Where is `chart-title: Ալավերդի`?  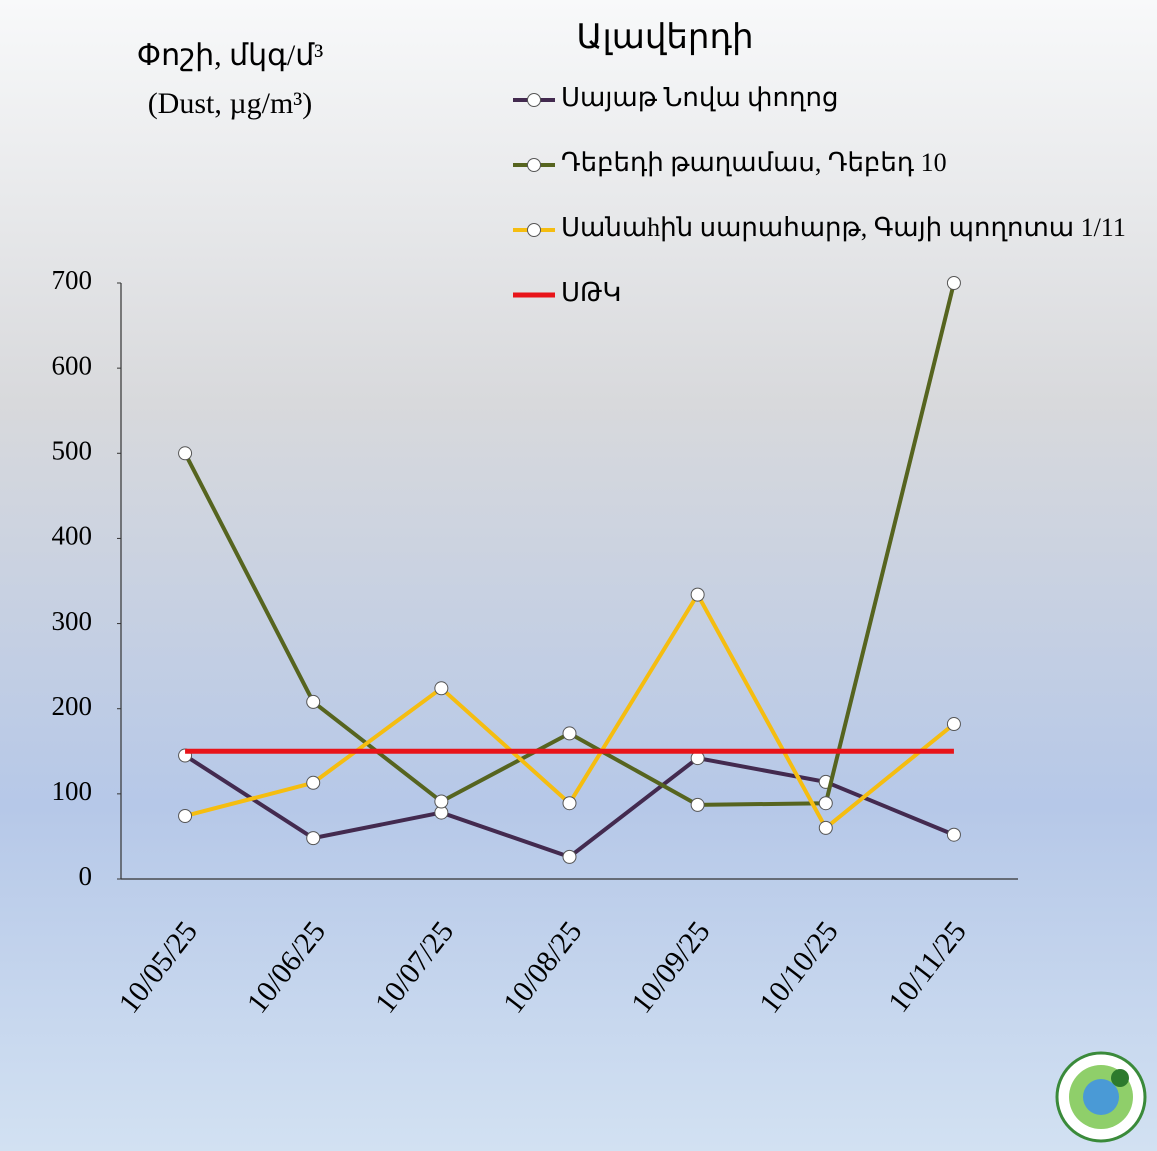
chart-title: Ալավերդի is located at coordinates (664, 37).